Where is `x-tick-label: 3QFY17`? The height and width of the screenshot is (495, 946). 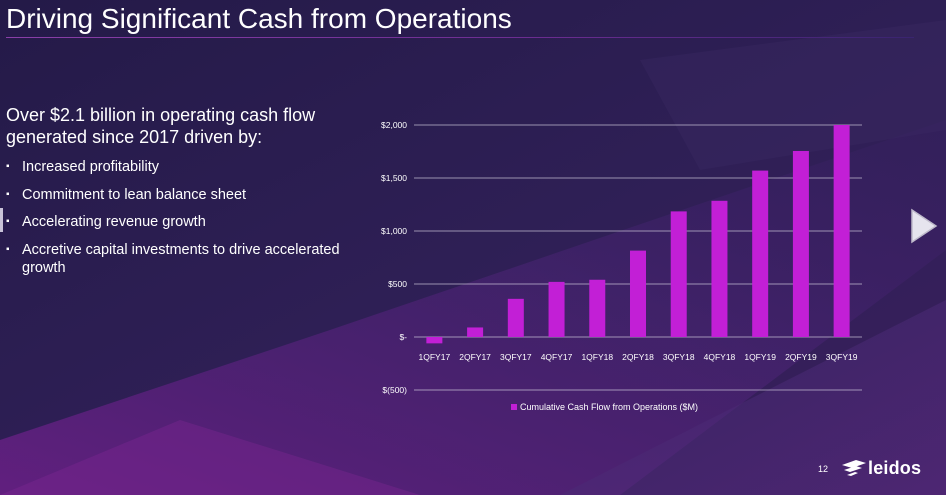
x-tick-label: 3QFY17 is located at coordinates (516, 357).